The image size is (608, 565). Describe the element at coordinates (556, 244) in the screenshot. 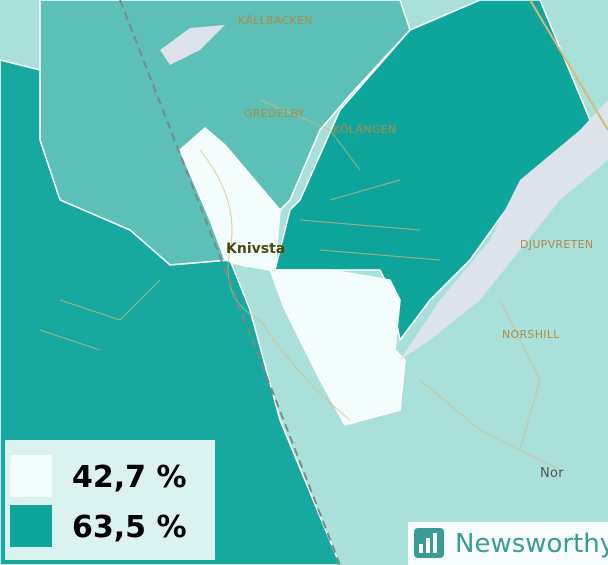

I see `place-label: DJUPVRETEN` at that location.